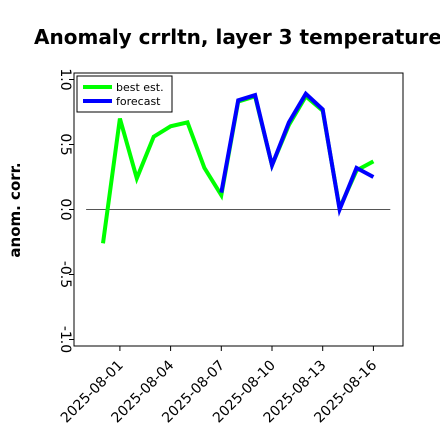 The image size is (440, 440). Describe the element at coordinates (140, 87) in the screenshot. I see `legend-label-best-est: best est.` at that location.